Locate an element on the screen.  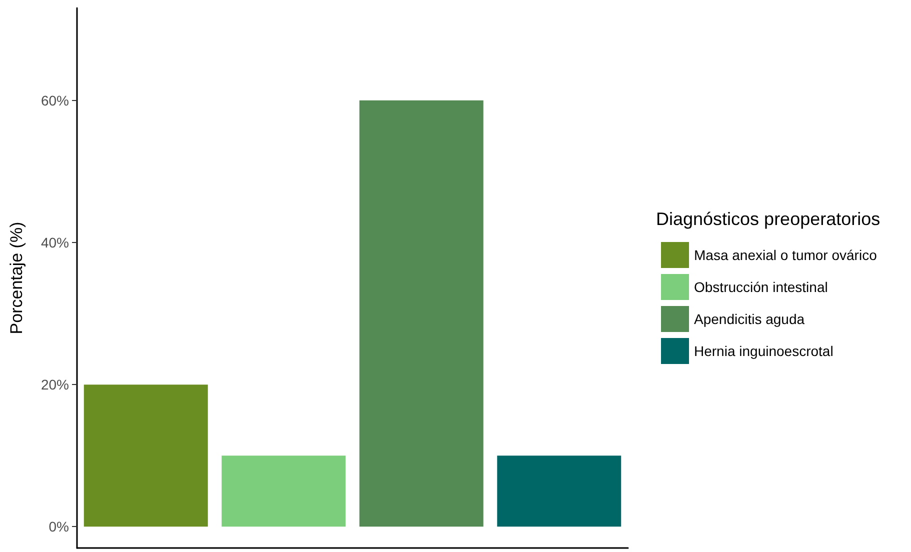
legend-label: Apendicitis aguda is located at coordinates (749, 319).